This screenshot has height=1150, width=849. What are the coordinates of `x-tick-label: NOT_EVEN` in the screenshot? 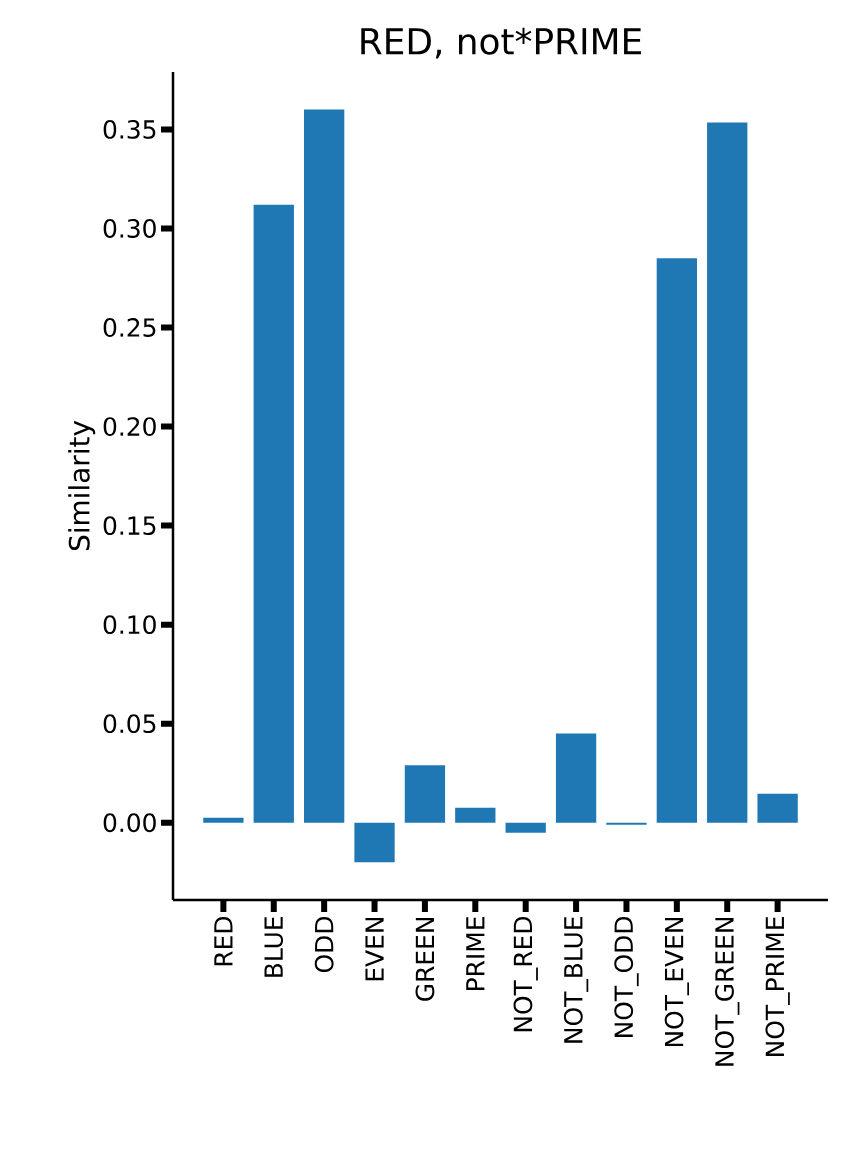 It's located at (677, 982).